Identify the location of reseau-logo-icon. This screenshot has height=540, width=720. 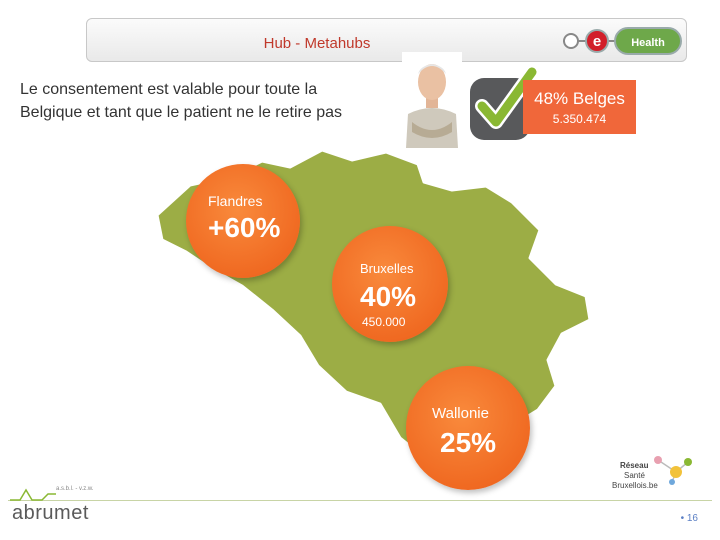
(673, 470).